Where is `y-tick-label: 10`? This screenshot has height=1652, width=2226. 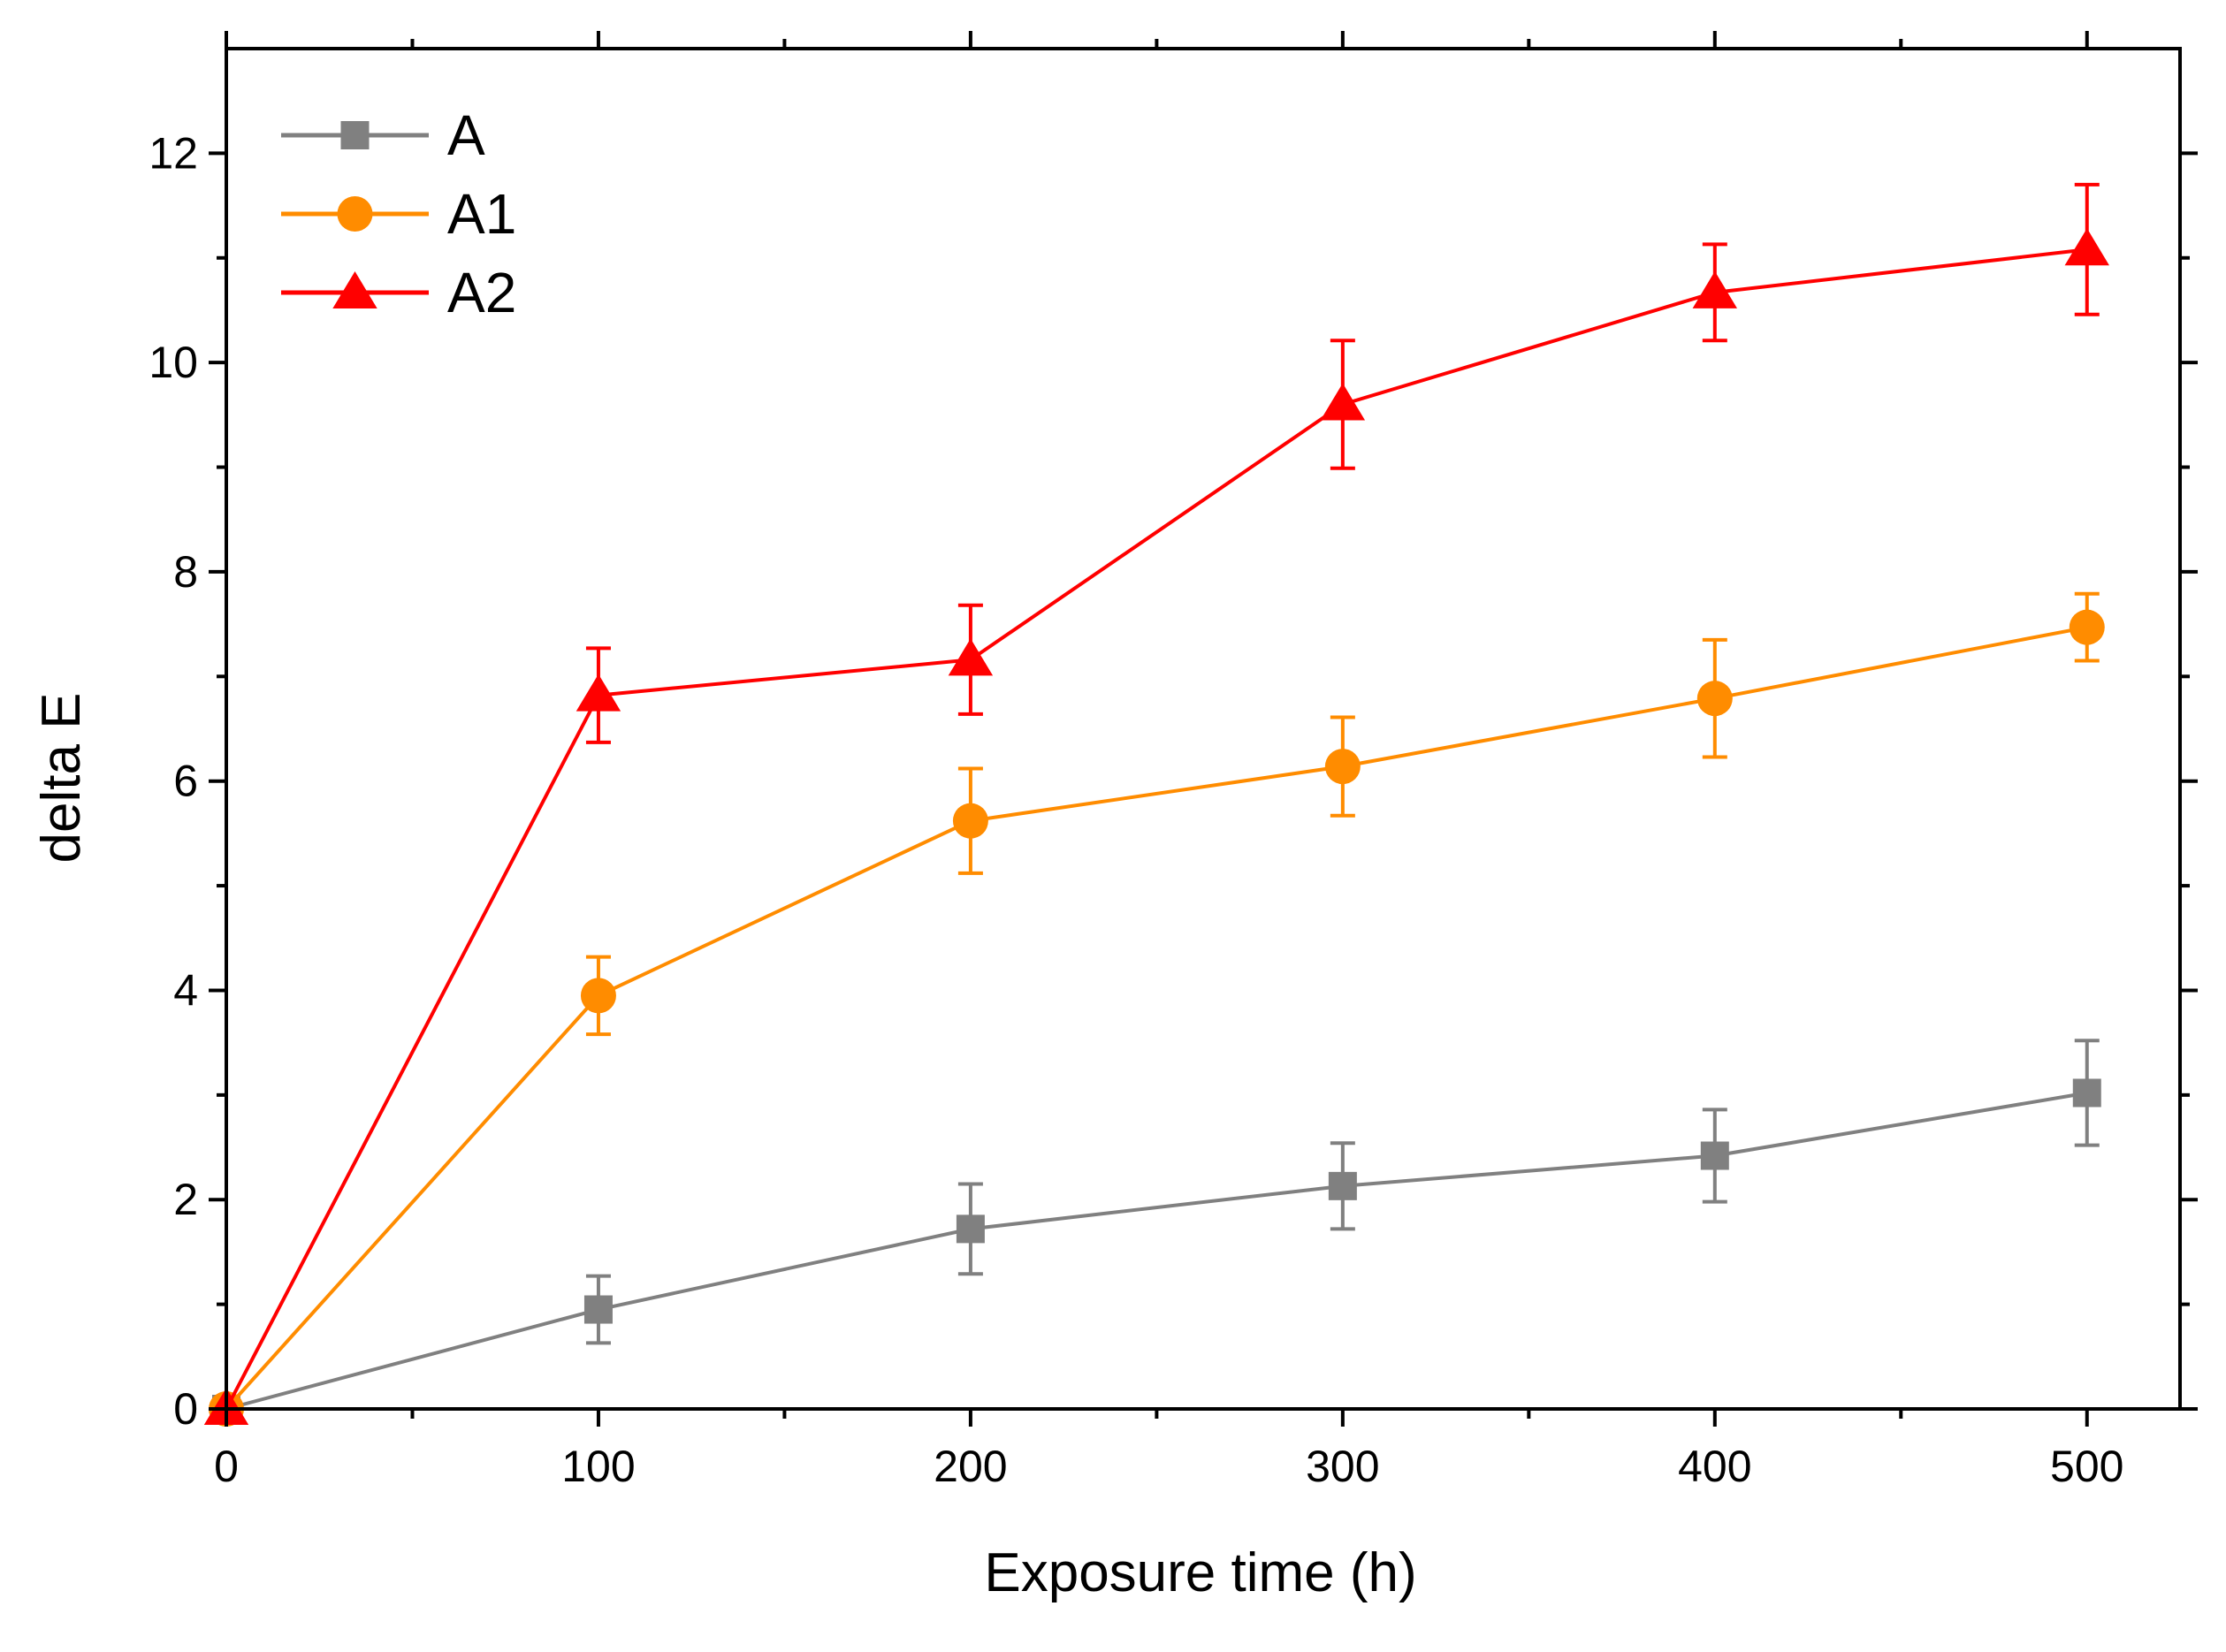 y-tick-label: 10 is located at coordinates (173, 363).